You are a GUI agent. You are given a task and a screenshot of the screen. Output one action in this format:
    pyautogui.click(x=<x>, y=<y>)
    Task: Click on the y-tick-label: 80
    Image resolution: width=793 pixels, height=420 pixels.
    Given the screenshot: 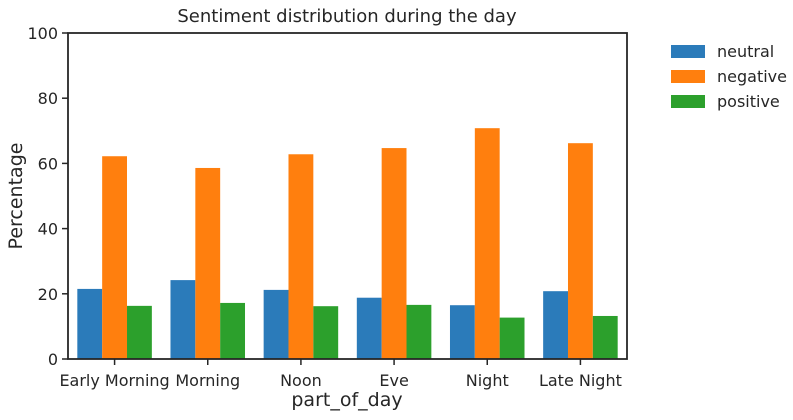 What is the action you would take?
    pyautogui.click(x=48, y=98)
    